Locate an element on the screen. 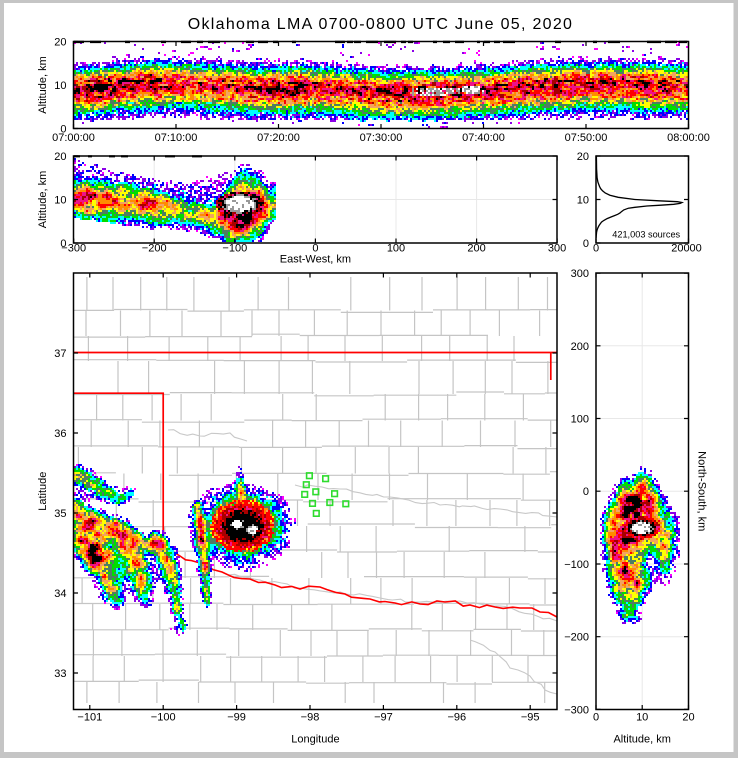 This screenshot has width=738, height=758. svg-text: 33 is located at coordinates (60, 674).